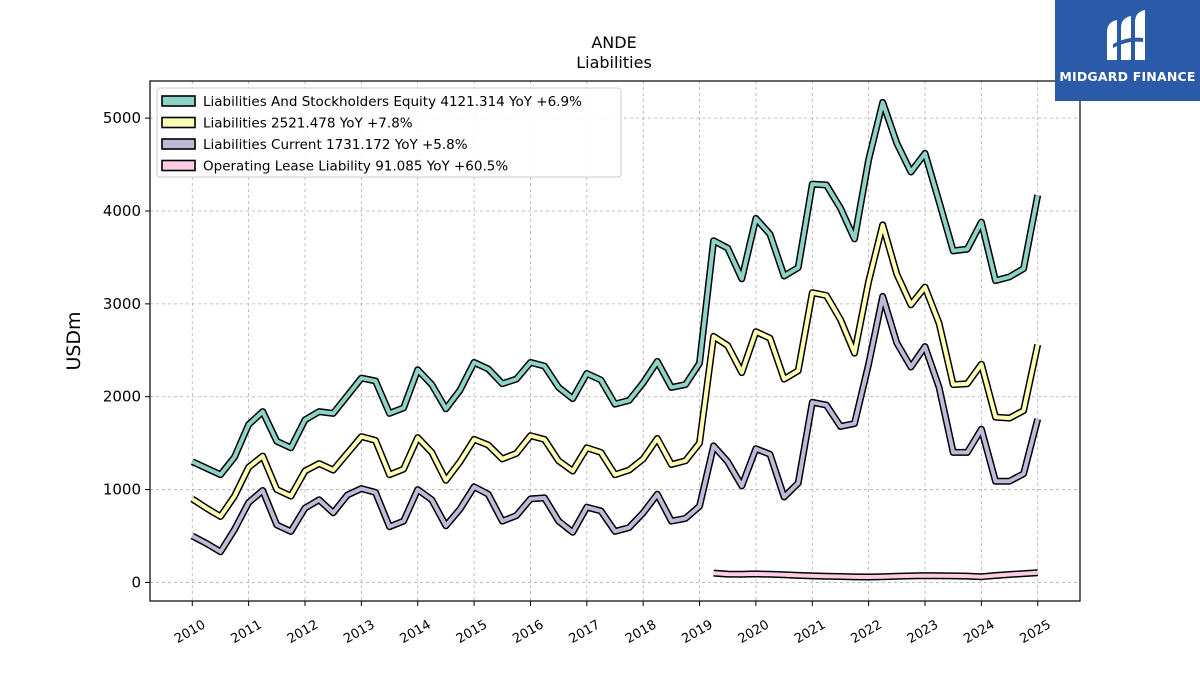 The width and height of the screenshot is (1200, 675). What do you see at coordinates (122, 211) in the screenshot?
I see `y-tick-label: 4000` at bounding box center [122, 211].